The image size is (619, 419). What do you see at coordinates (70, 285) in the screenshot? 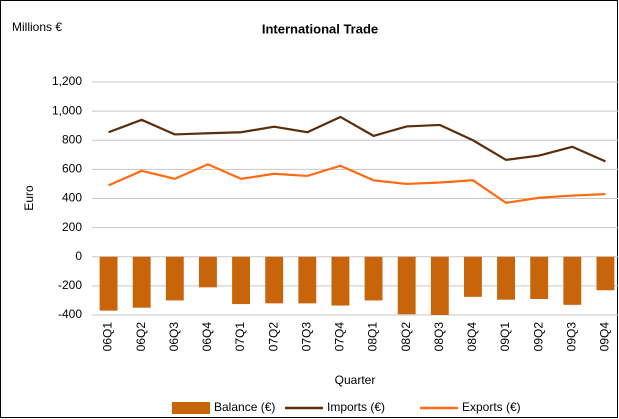
I see `y-tick-label: -200` at bounding box center [70, 285].